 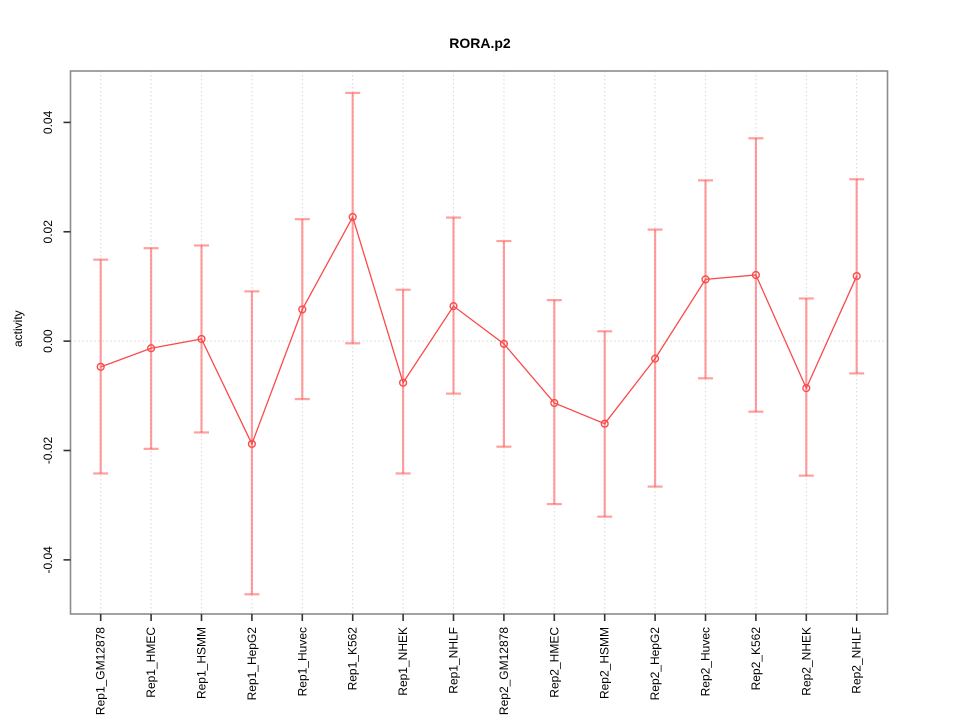 What do you see at coordinates (857, 660) in the screenshot?
I see `x-tick-label: Rep2_NHLF` at bounding box center [857, 660].